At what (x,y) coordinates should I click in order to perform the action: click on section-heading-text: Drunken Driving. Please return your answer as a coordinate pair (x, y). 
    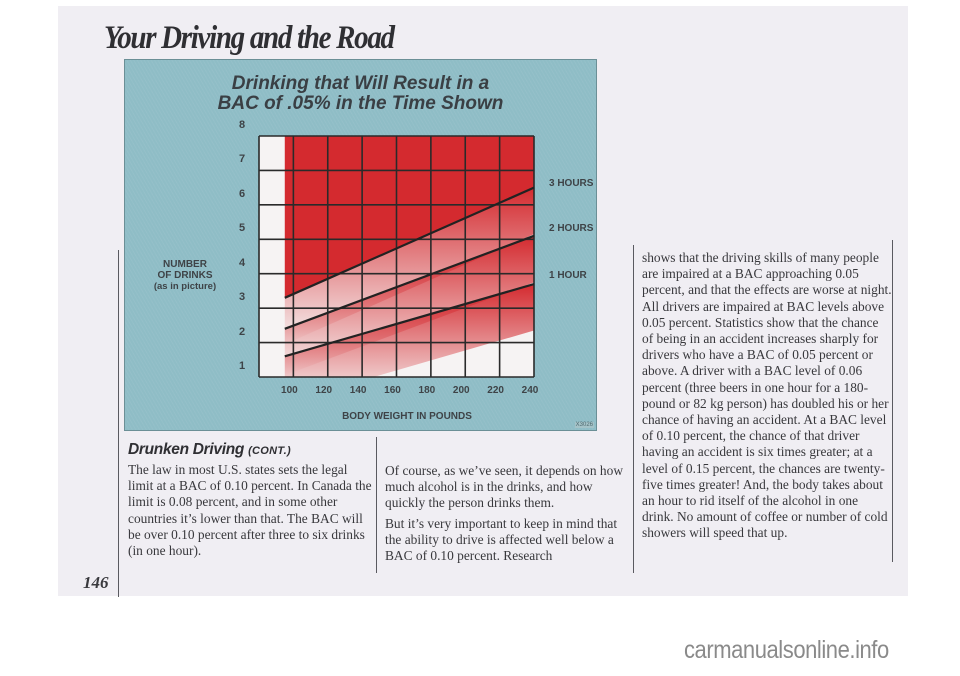
    Looking at the image, I should click on (186, 449).